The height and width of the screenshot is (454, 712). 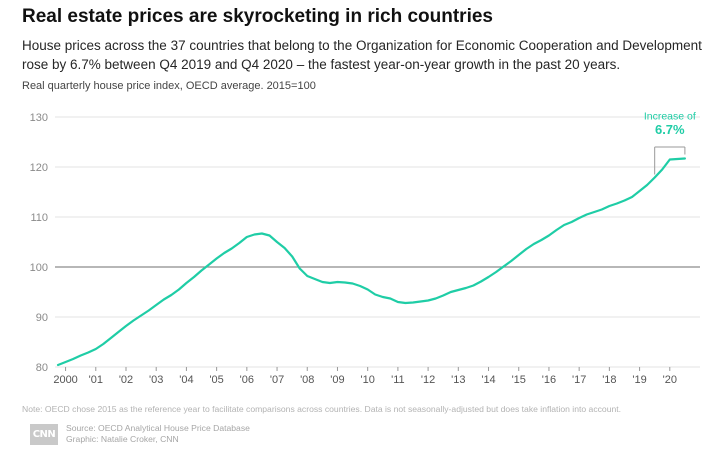 I want to click on graphic-credit: Graphic: Natalie Croker, CNN, so click(x=122, y=439).